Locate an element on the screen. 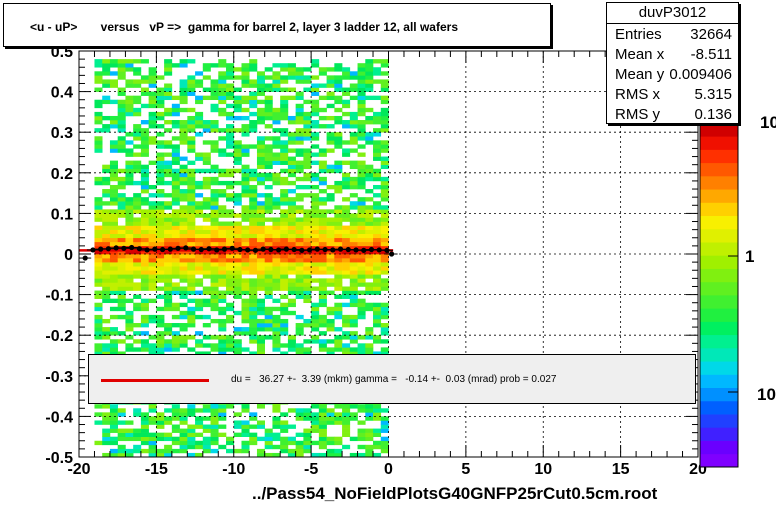  colorbar-segment is located at coordinates (719, 262).